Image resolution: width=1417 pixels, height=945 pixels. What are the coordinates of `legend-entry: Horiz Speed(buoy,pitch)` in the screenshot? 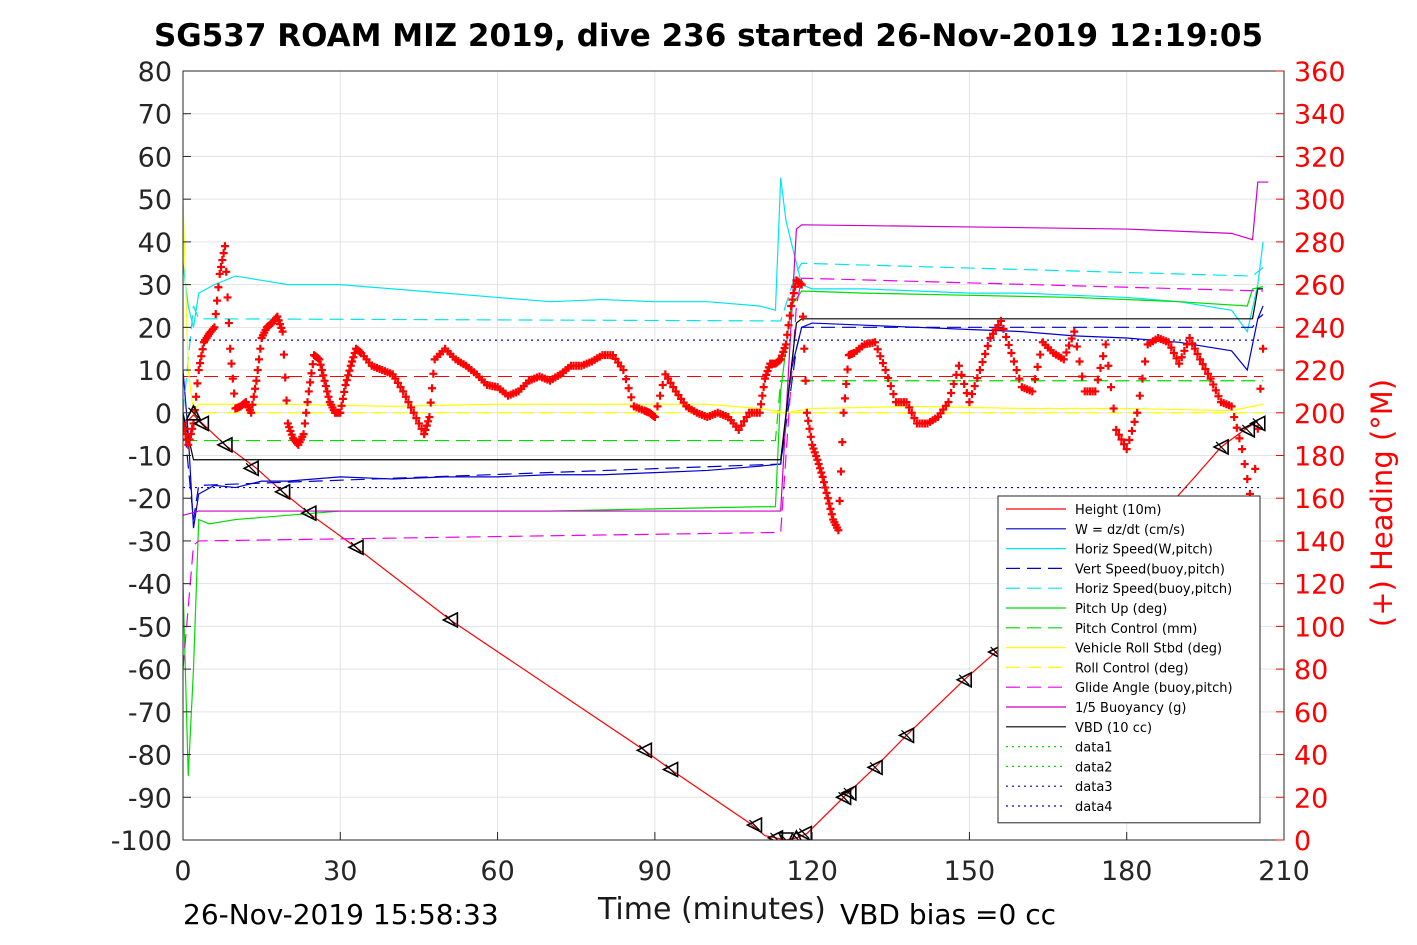 It's located at (1153, 589).